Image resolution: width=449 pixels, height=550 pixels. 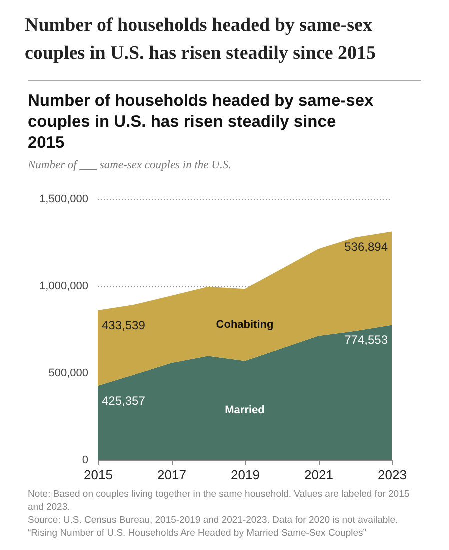 I want to click on x-tick-label: 2017, so click(x=172, y=475).